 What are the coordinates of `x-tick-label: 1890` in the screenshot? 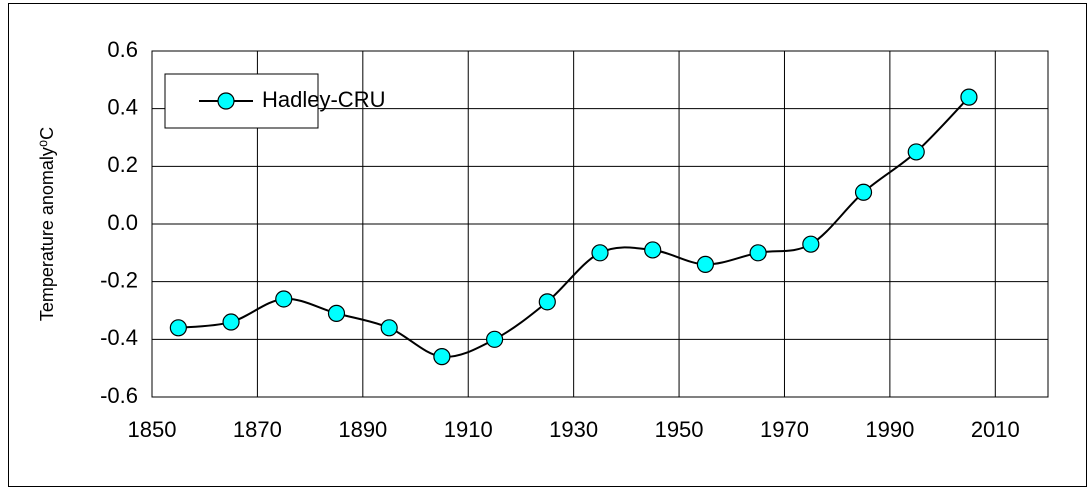 It's located at (362, 429).